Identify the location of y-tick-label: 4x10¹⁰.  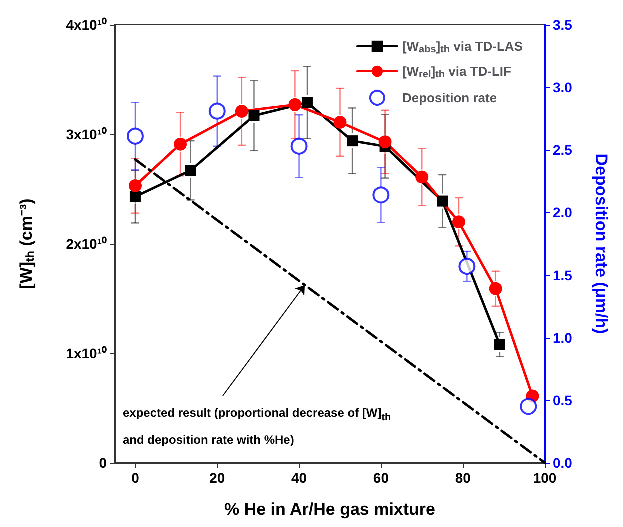
(86, 25).